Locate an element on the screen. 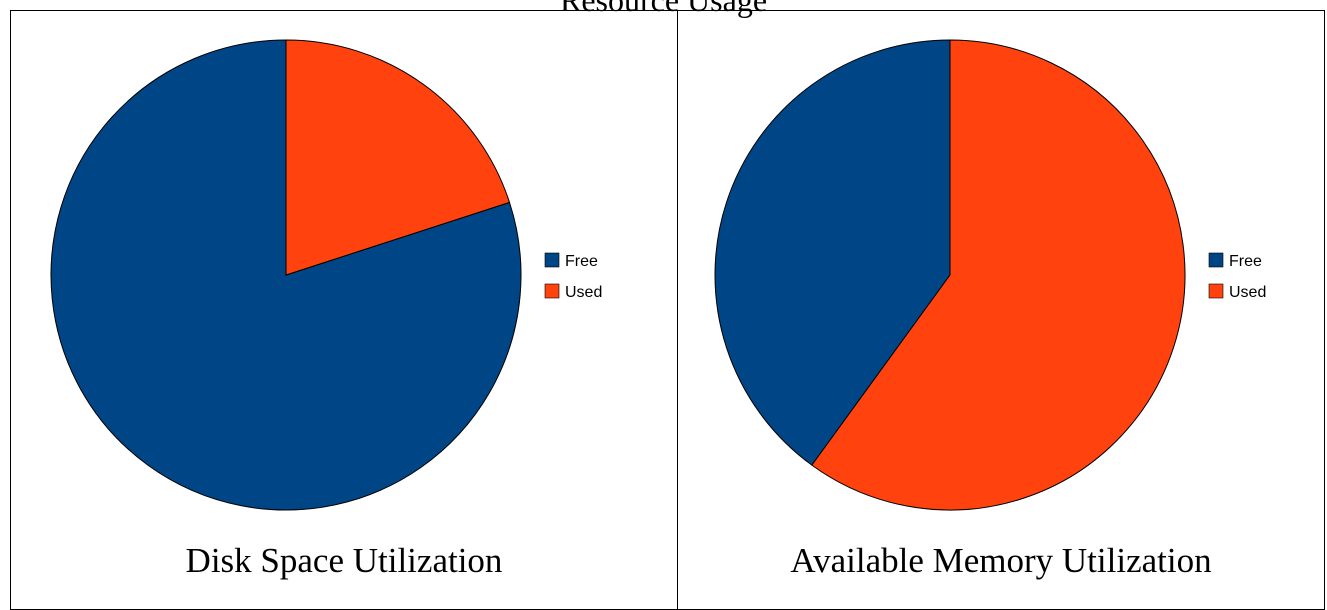  memory-chart-title: Available Memory Utilization is located at coordinates (1001, 560).